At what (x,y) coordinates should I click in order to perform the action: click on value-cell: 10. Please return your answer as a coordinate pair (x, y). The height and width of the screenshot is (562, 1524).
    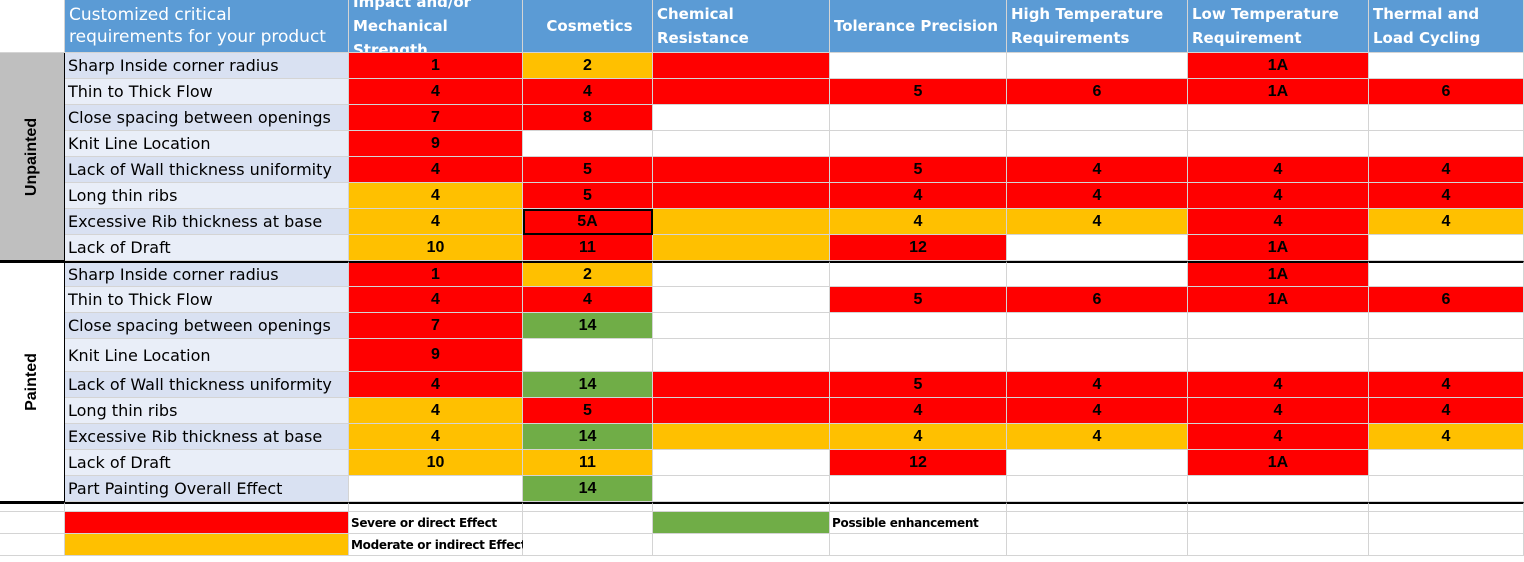
    Looking at the image, I should click on (436, 463).